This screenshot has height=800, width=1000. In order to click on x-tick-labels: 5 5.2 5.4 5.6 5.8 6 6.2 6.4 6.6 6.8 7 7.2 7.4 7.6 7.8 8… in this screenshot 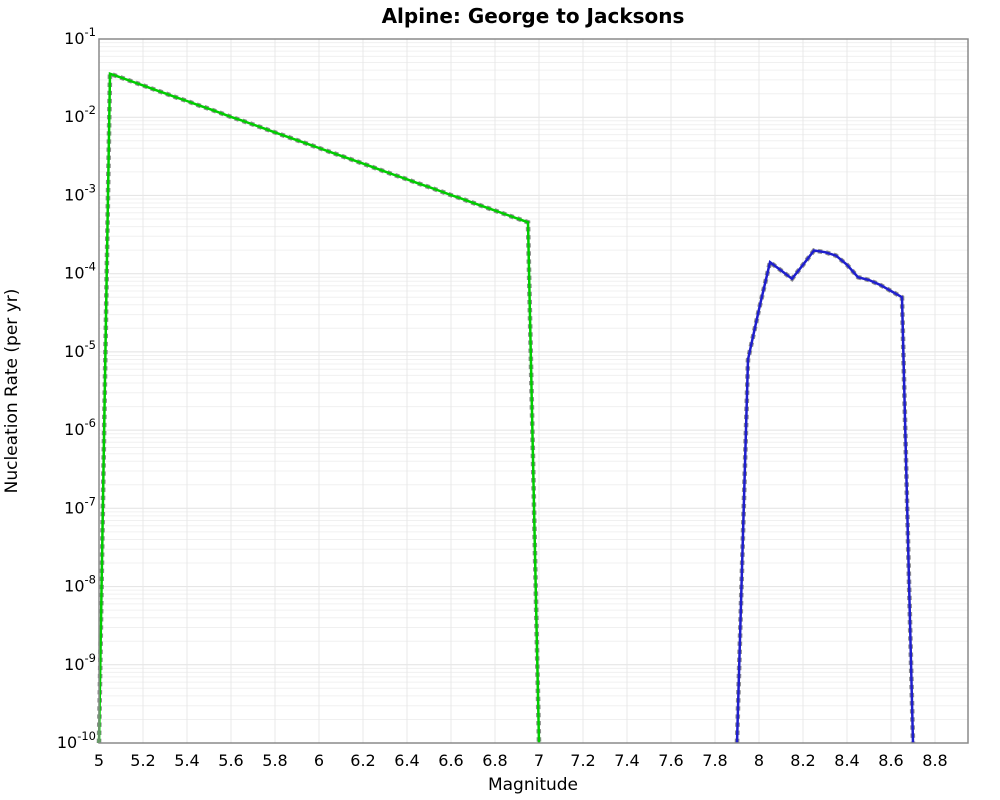, I will do `click(521, 760)`.